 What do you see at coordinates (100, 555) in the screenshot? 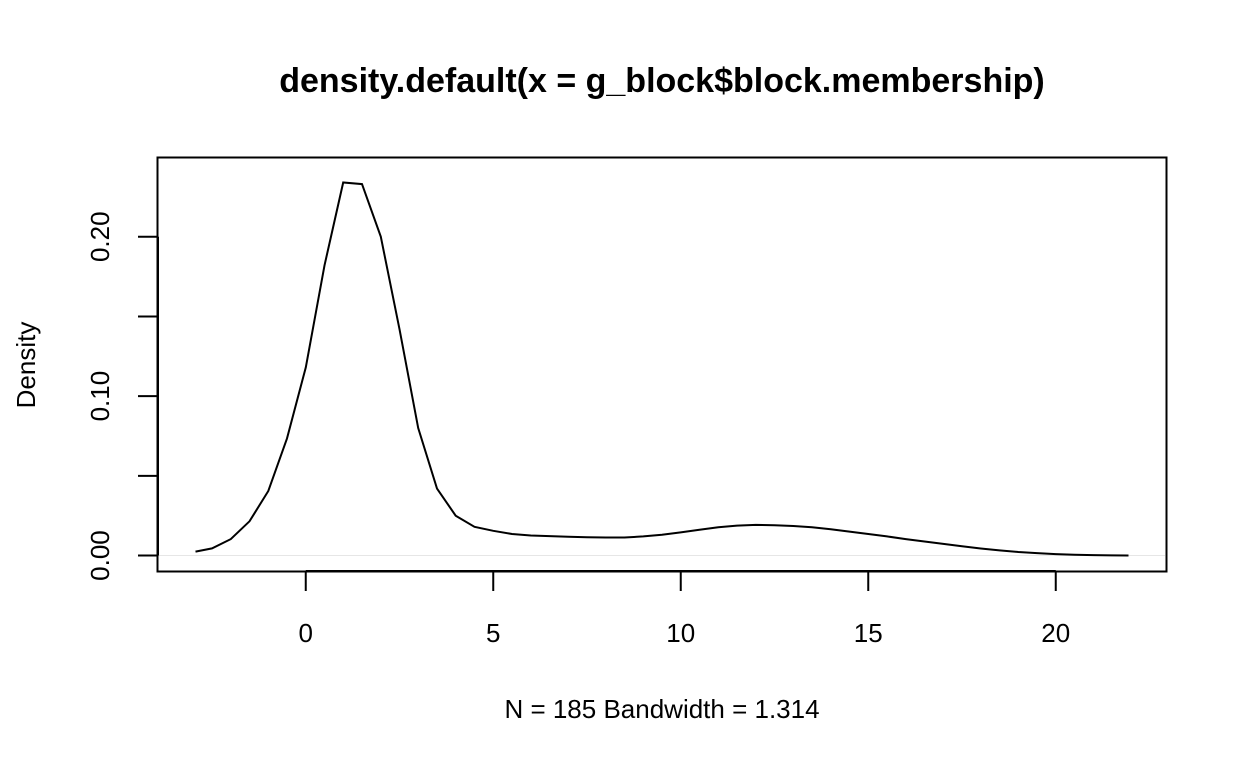
I see `y-tick-label: 0.00` at bounding box center [100, 555].